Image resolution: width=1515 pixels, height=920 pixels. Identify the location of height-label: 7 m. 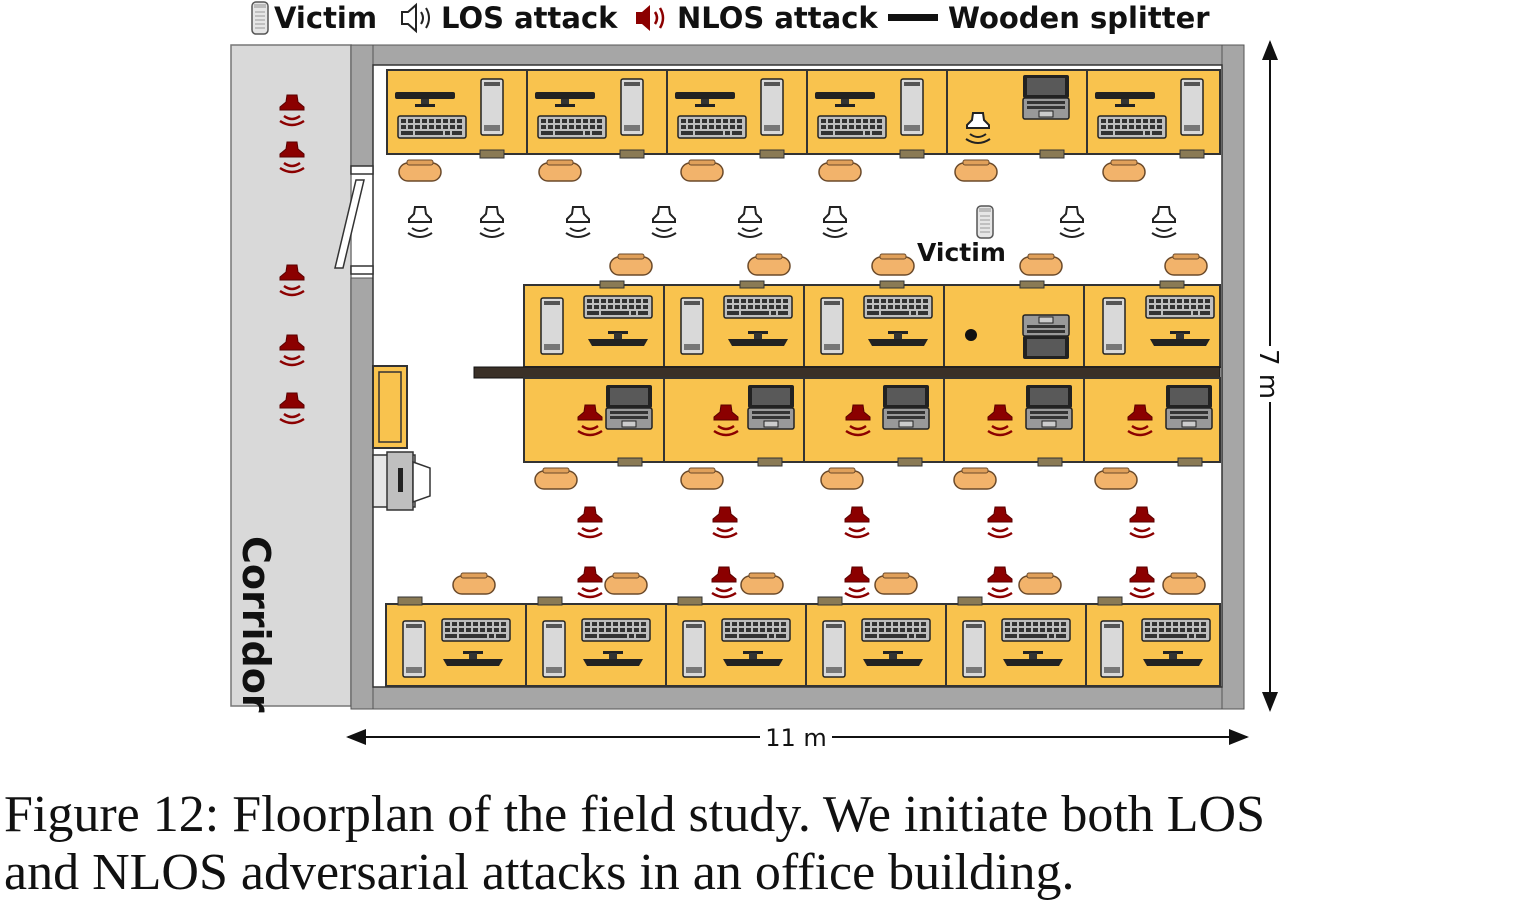
(1268, 374).